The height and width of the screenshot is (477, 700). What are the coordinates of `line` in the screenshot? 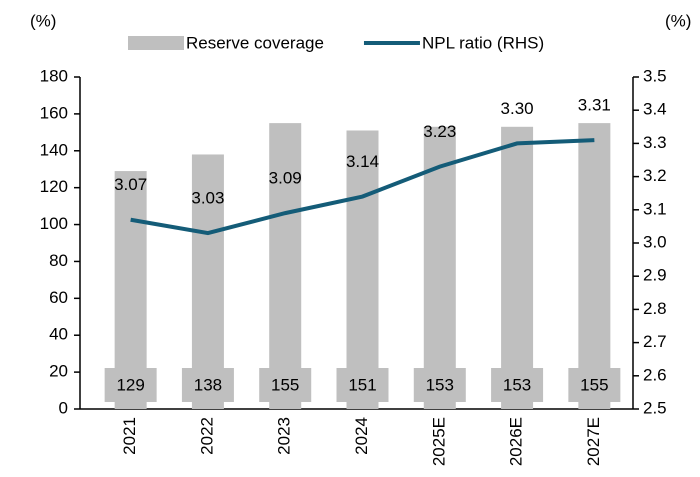 It's located at (362, 187).